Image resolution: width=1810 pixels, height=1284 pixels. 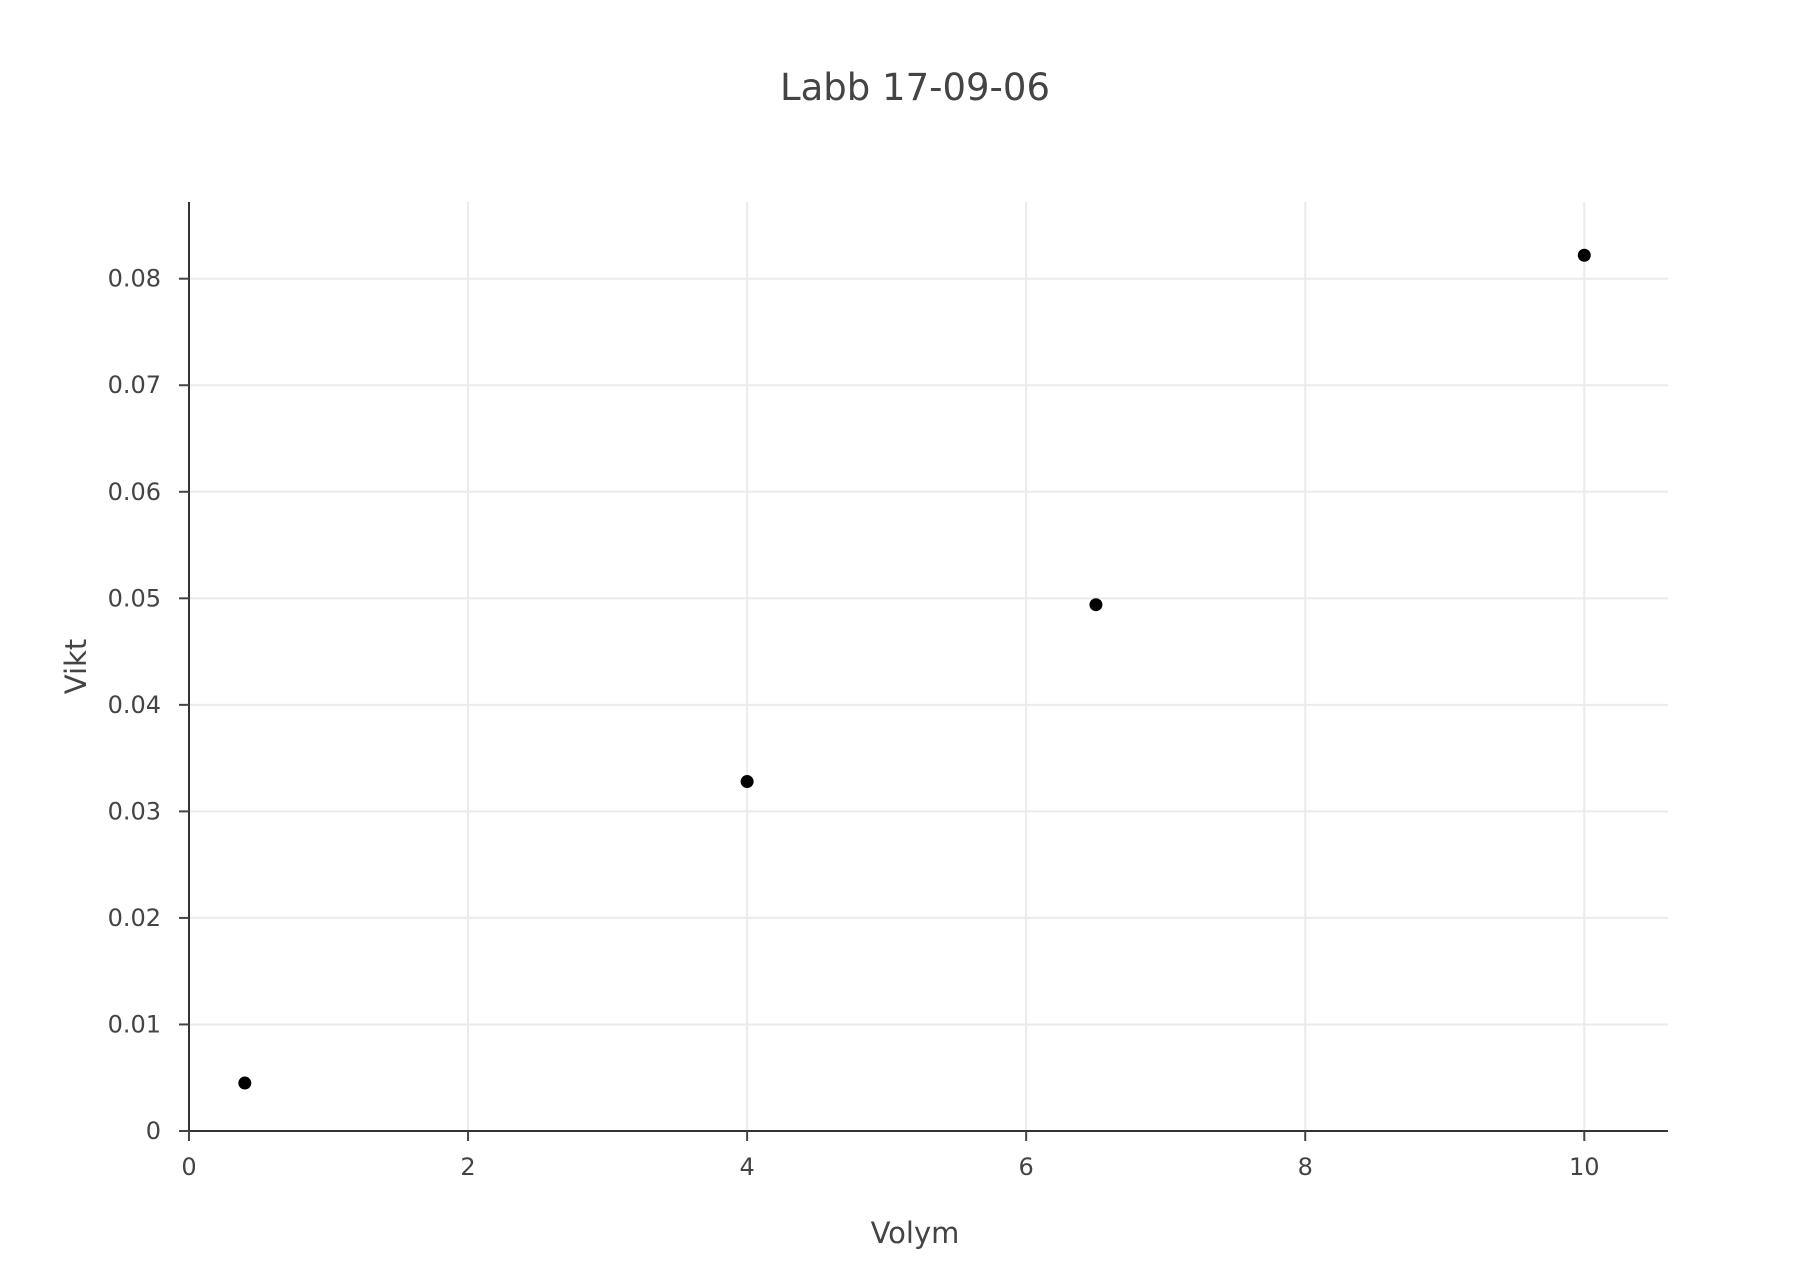 I want to click on y-tick-label: 0.05, so click(x=134, y=598).